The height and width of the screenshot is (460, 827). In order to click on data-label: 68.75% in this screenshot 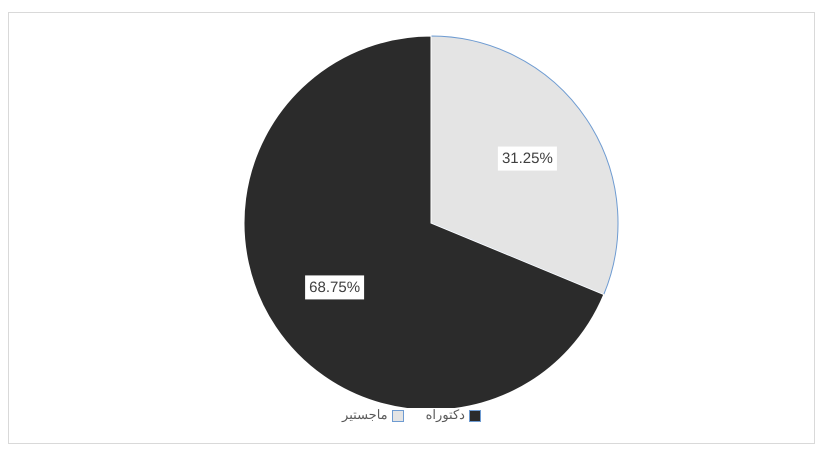, I will do `click(334, 287)`.